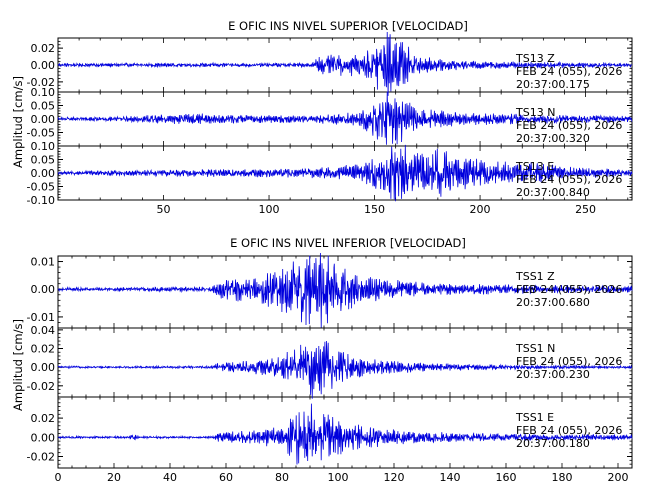 The height and width of the screenshot is (500, 650). Describe the element at coordinates (345, 173) in the screenshot. I see `waveform-trace-ts13-e` at that location.